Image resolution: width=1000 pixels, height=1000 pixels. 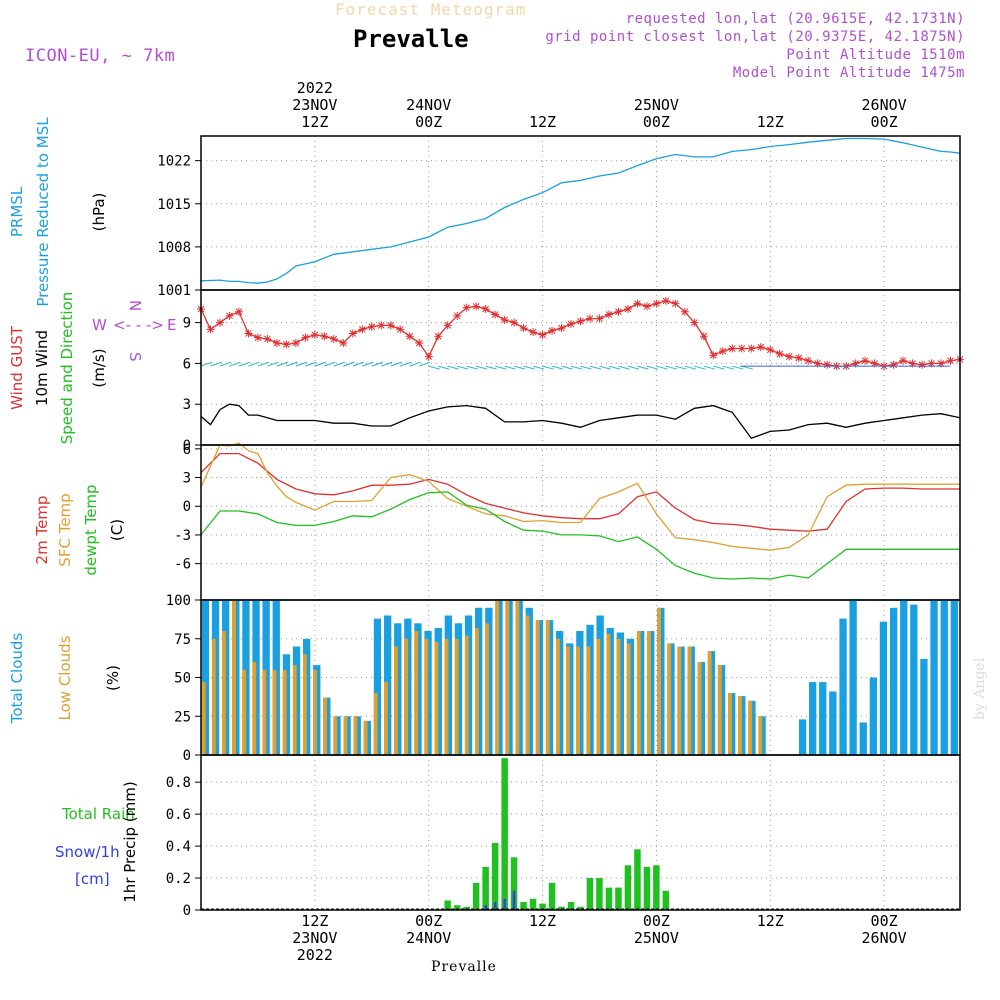 What do you see at coordinates (182, 717) in the screenshot?
I see `y-tick-label: 25` at bounding box center [182, 717].